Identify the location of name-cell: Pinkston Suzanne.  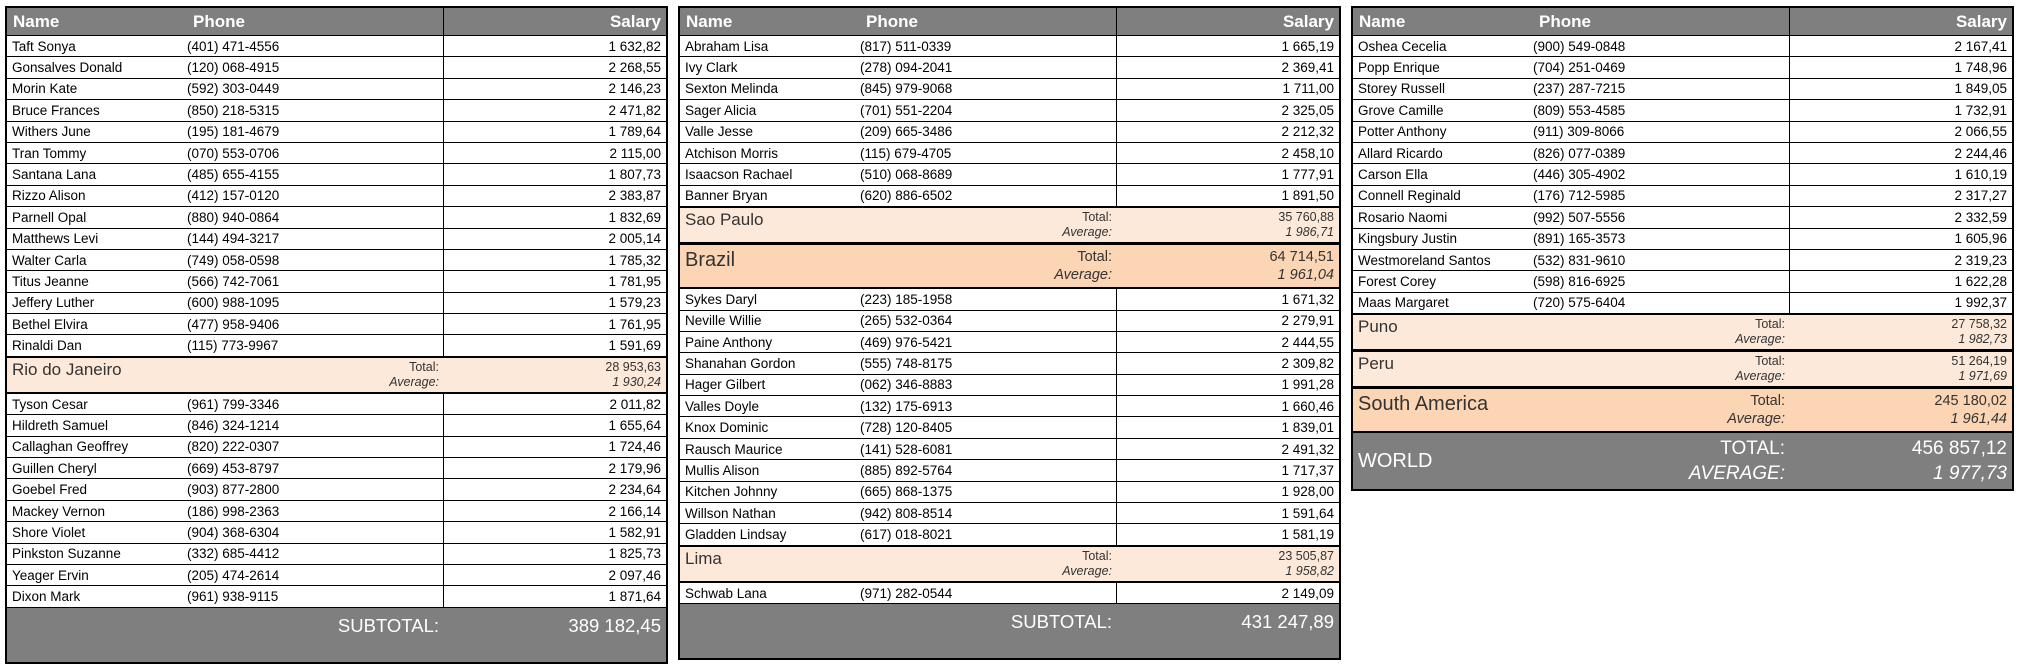
(66, 554).